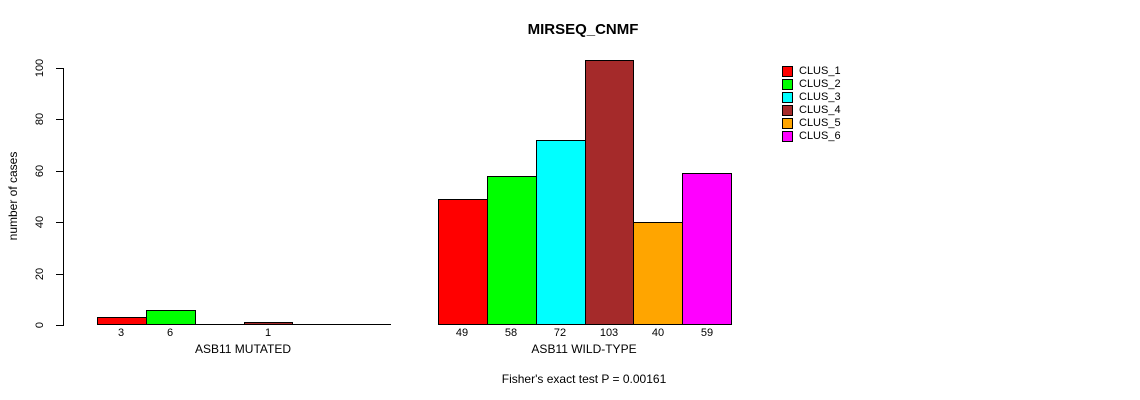 This screenshot has width=1140, height=400. What do you see at coordinates (170, 333) in the screenshot?
I see `bar-value-label: 6` at bounding box center [170, 333].